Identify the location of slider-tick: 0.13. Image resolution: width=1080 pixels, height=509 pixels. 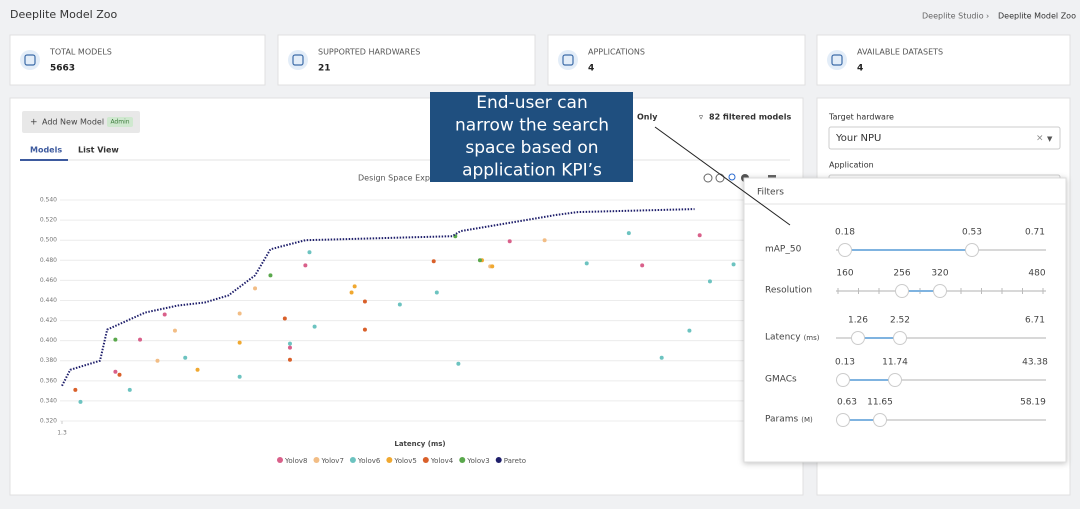
(845, 363).